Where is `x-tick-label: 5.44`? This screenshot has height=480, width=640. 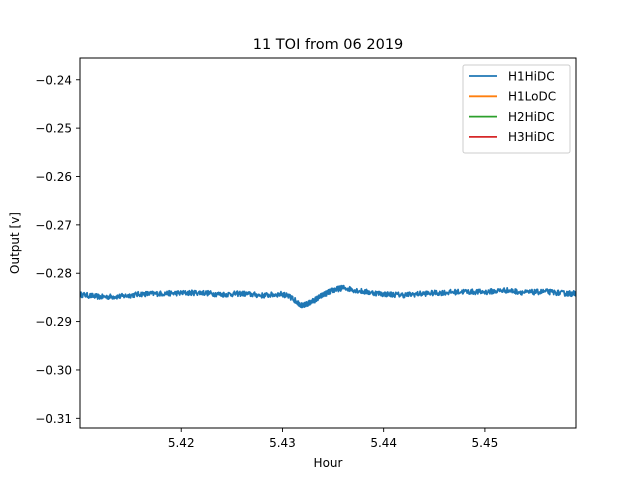
x-tick-label: 5.44 is located at coordinates (383, 443).